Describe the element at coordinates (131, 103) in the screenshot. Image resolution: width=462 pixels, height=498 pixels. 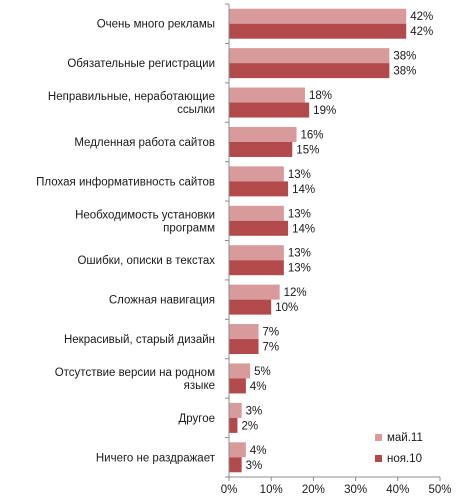
I see `category-label: Неправильные, неработающие ссылки` at that location.